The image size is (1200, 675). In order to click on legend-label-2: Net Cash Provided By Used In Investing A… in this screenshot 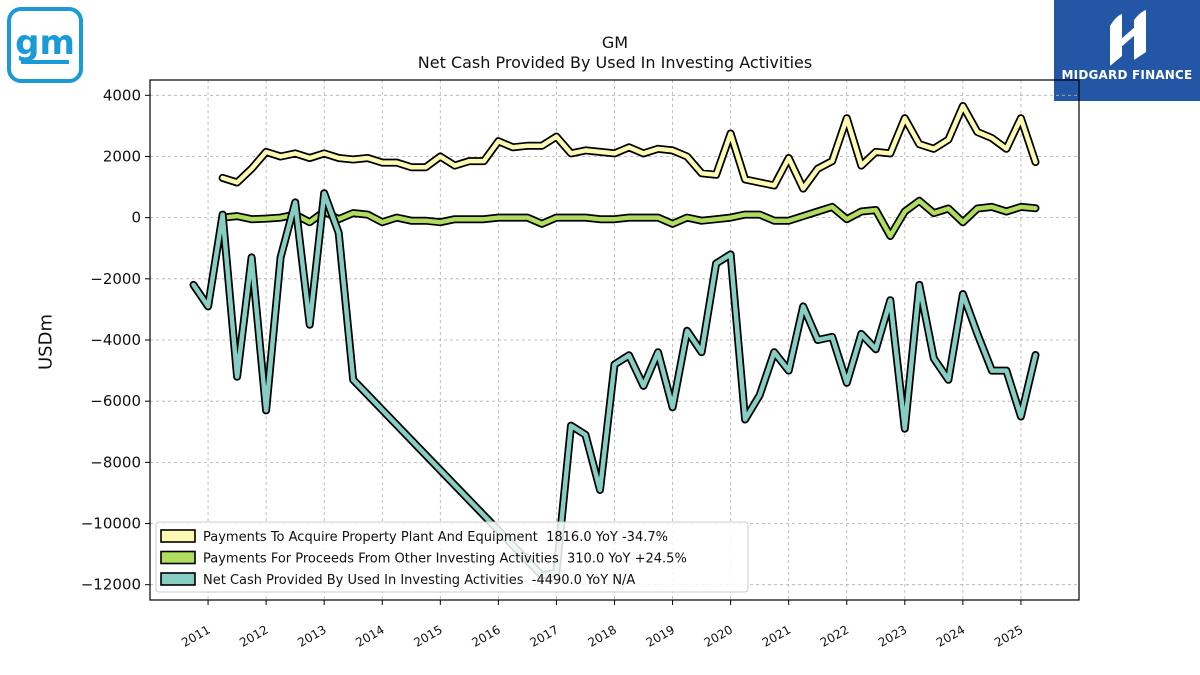, I will do `click(419, 580)`.